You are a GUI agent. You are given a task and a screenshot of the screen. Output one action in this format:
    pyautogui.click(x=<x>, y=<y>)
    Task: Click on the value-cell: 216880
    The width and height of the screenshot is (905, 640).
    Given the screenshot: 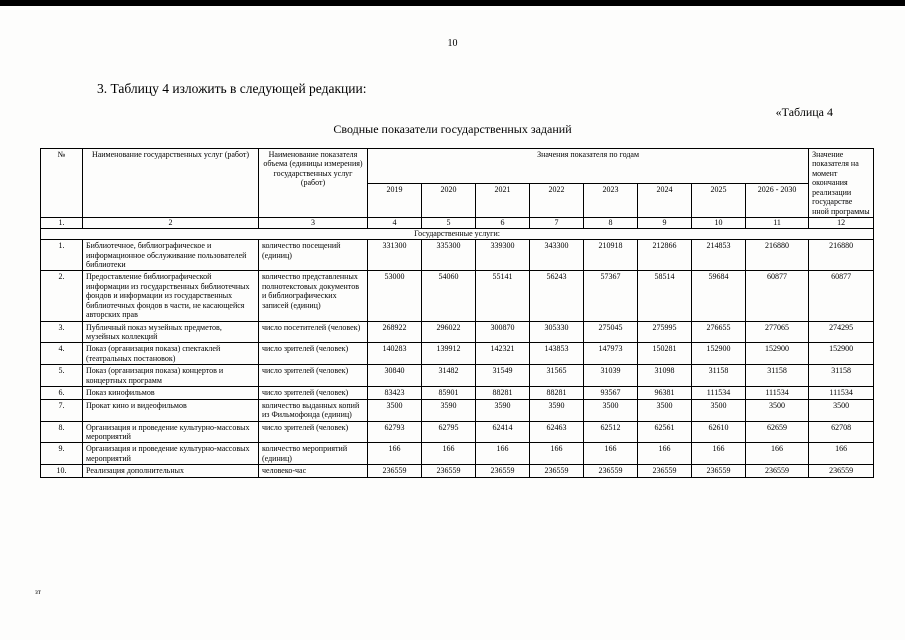 What is the action you would take?
    pyautogui.click(x=777, y=255)
    